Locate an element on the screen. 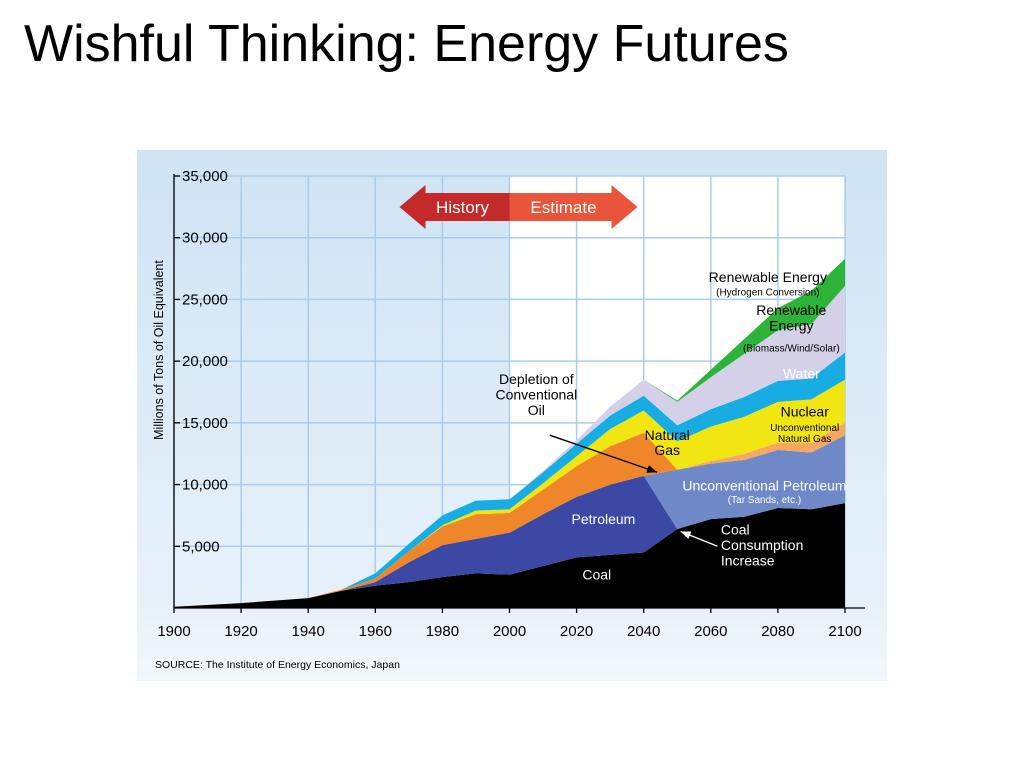  series-area-petroleum is located at coordinates (509, 541).